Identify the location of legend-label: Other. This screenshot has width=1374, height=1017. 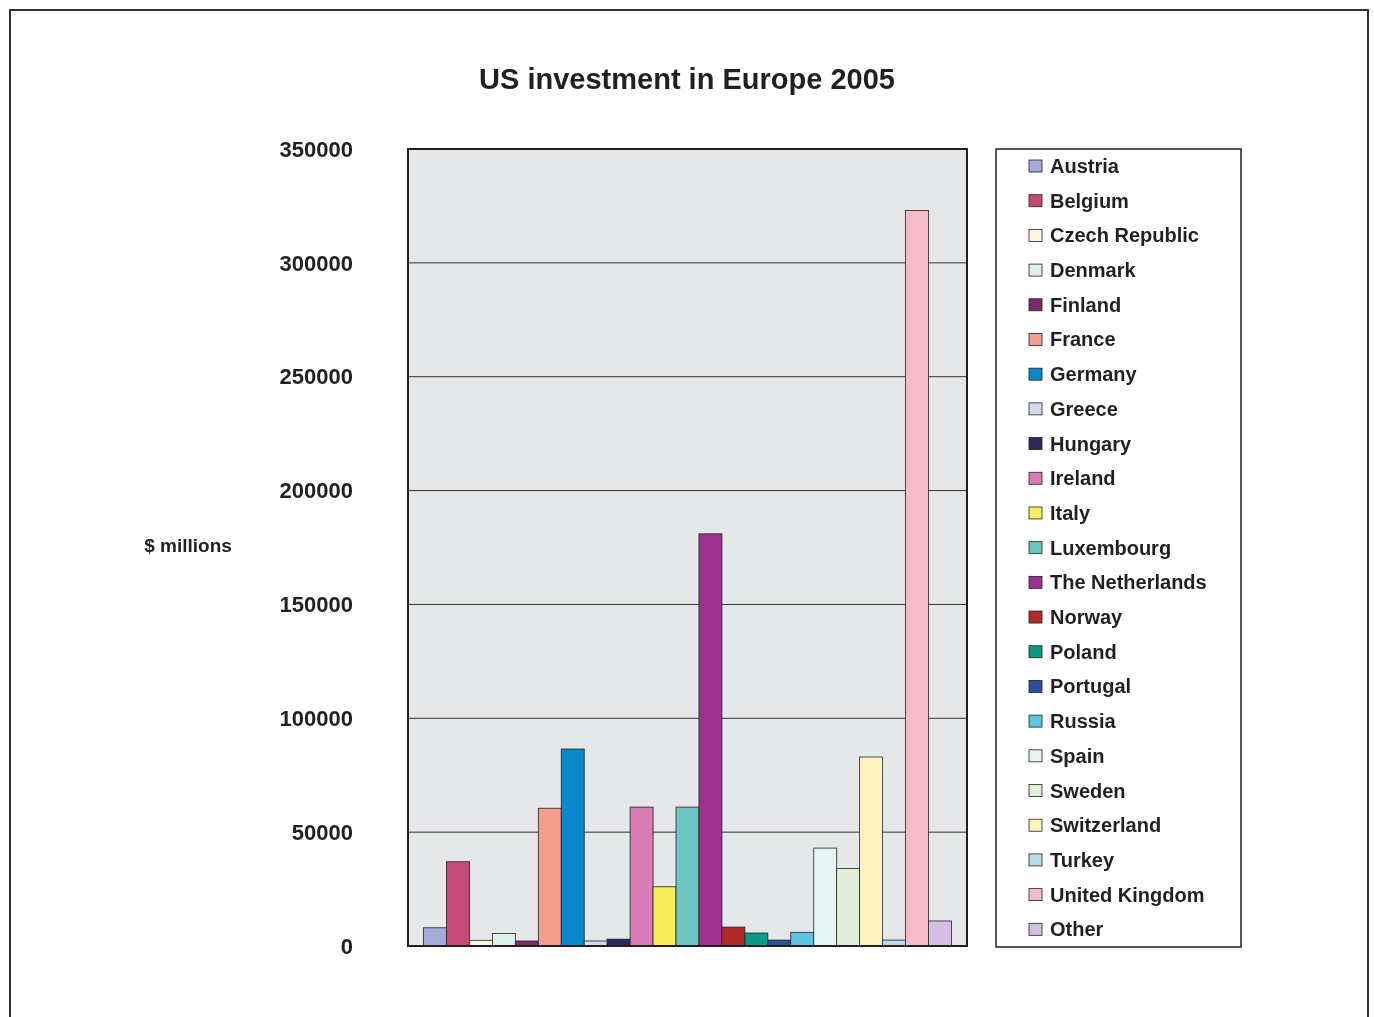
(1077, 929).